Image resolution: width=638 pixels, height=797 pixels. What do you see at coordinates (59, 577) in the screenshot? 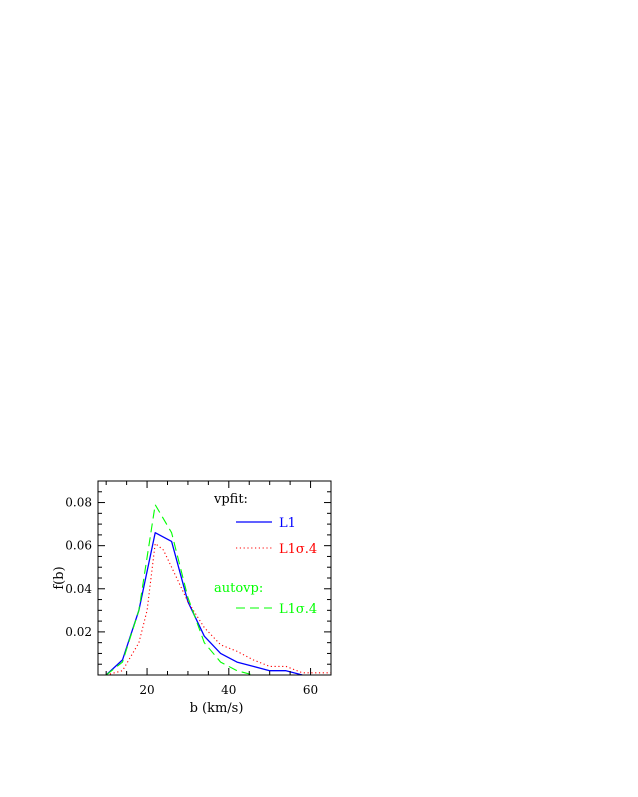
I see `y-axis-label: f(b)` at bounding box center [59, 577].